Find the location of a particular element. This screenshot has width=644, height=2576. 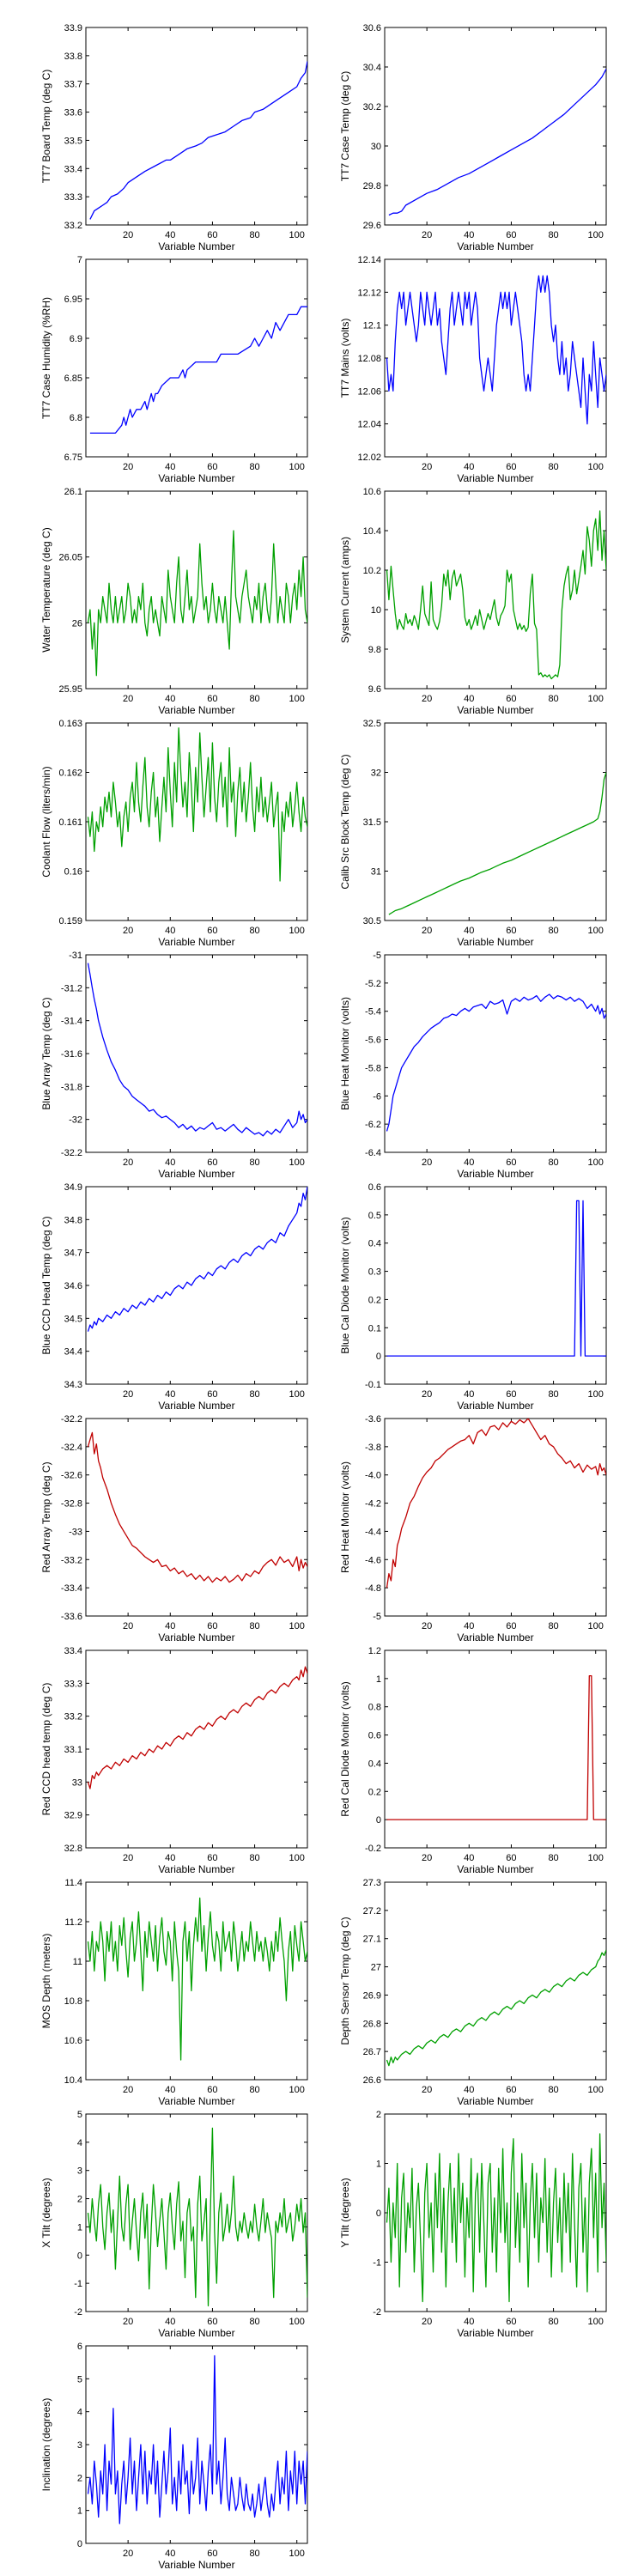

y-tick-label: -6.4 is located at coordinates (373, 1153).